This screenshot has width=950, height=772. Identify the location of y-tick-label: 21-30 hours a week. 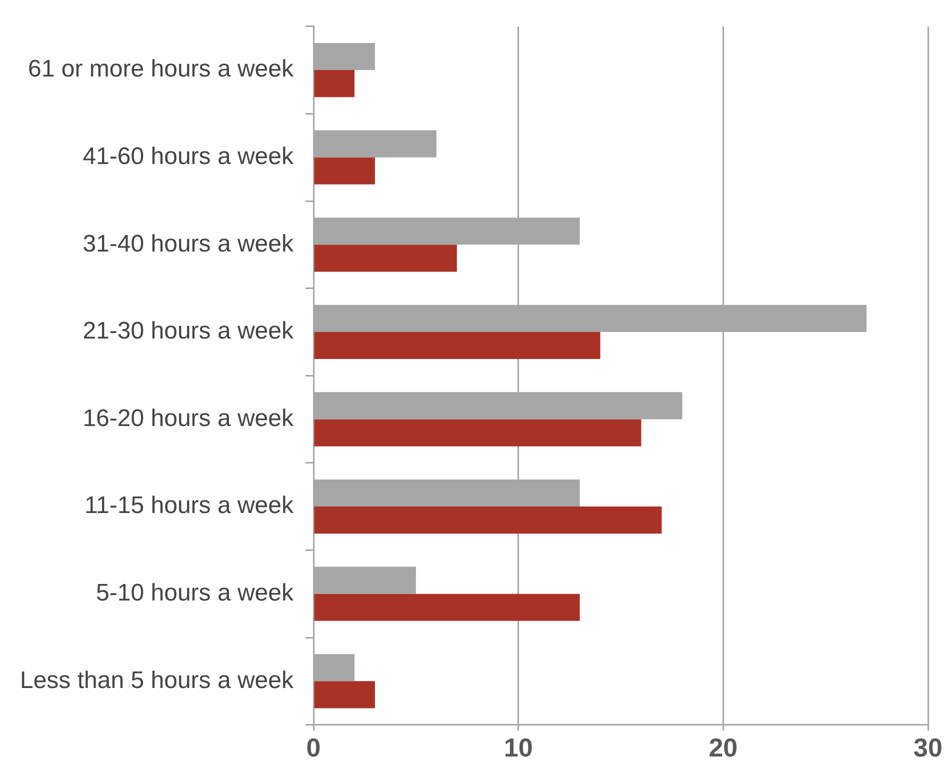
(188, 331).